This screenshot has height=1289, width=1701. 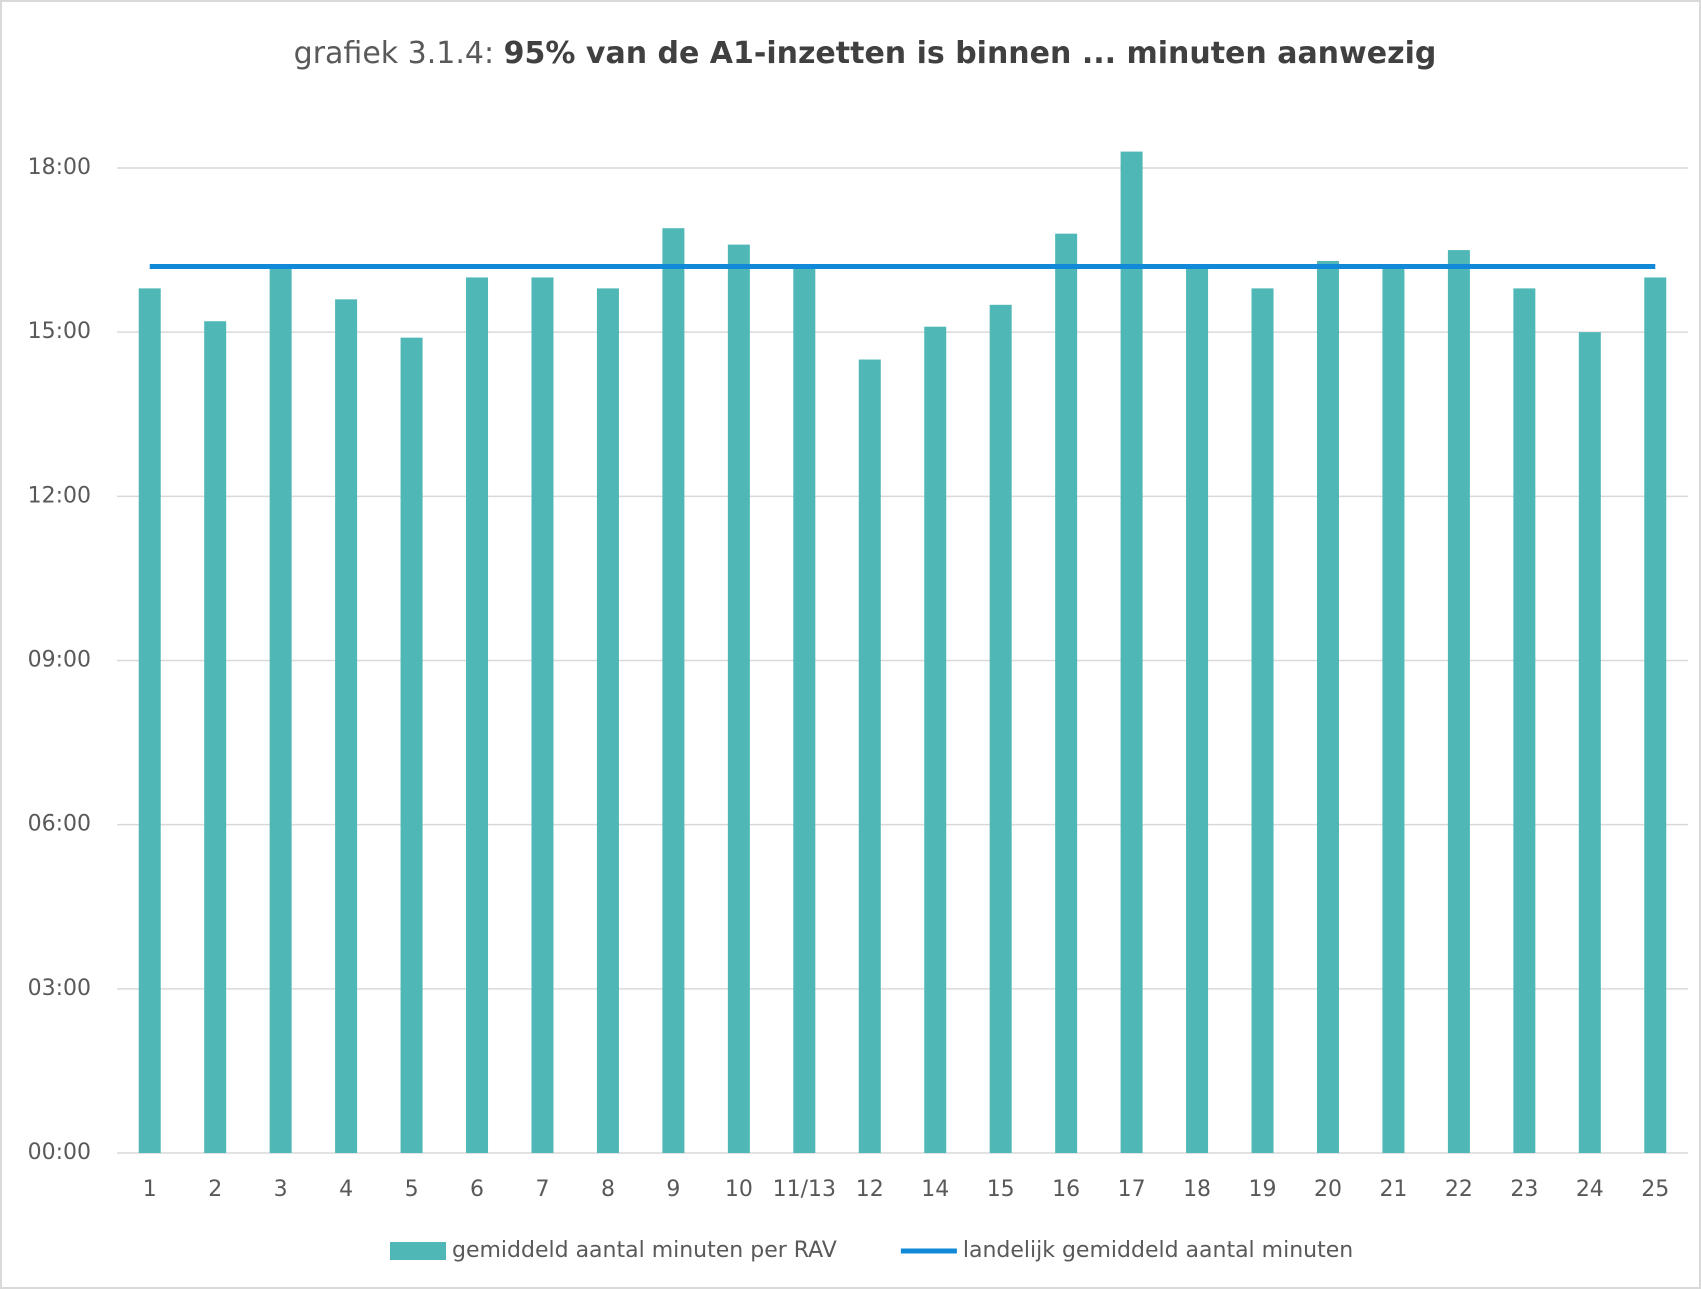 I want to click on x-tick-label: 5, so click(x=412, y=1189).